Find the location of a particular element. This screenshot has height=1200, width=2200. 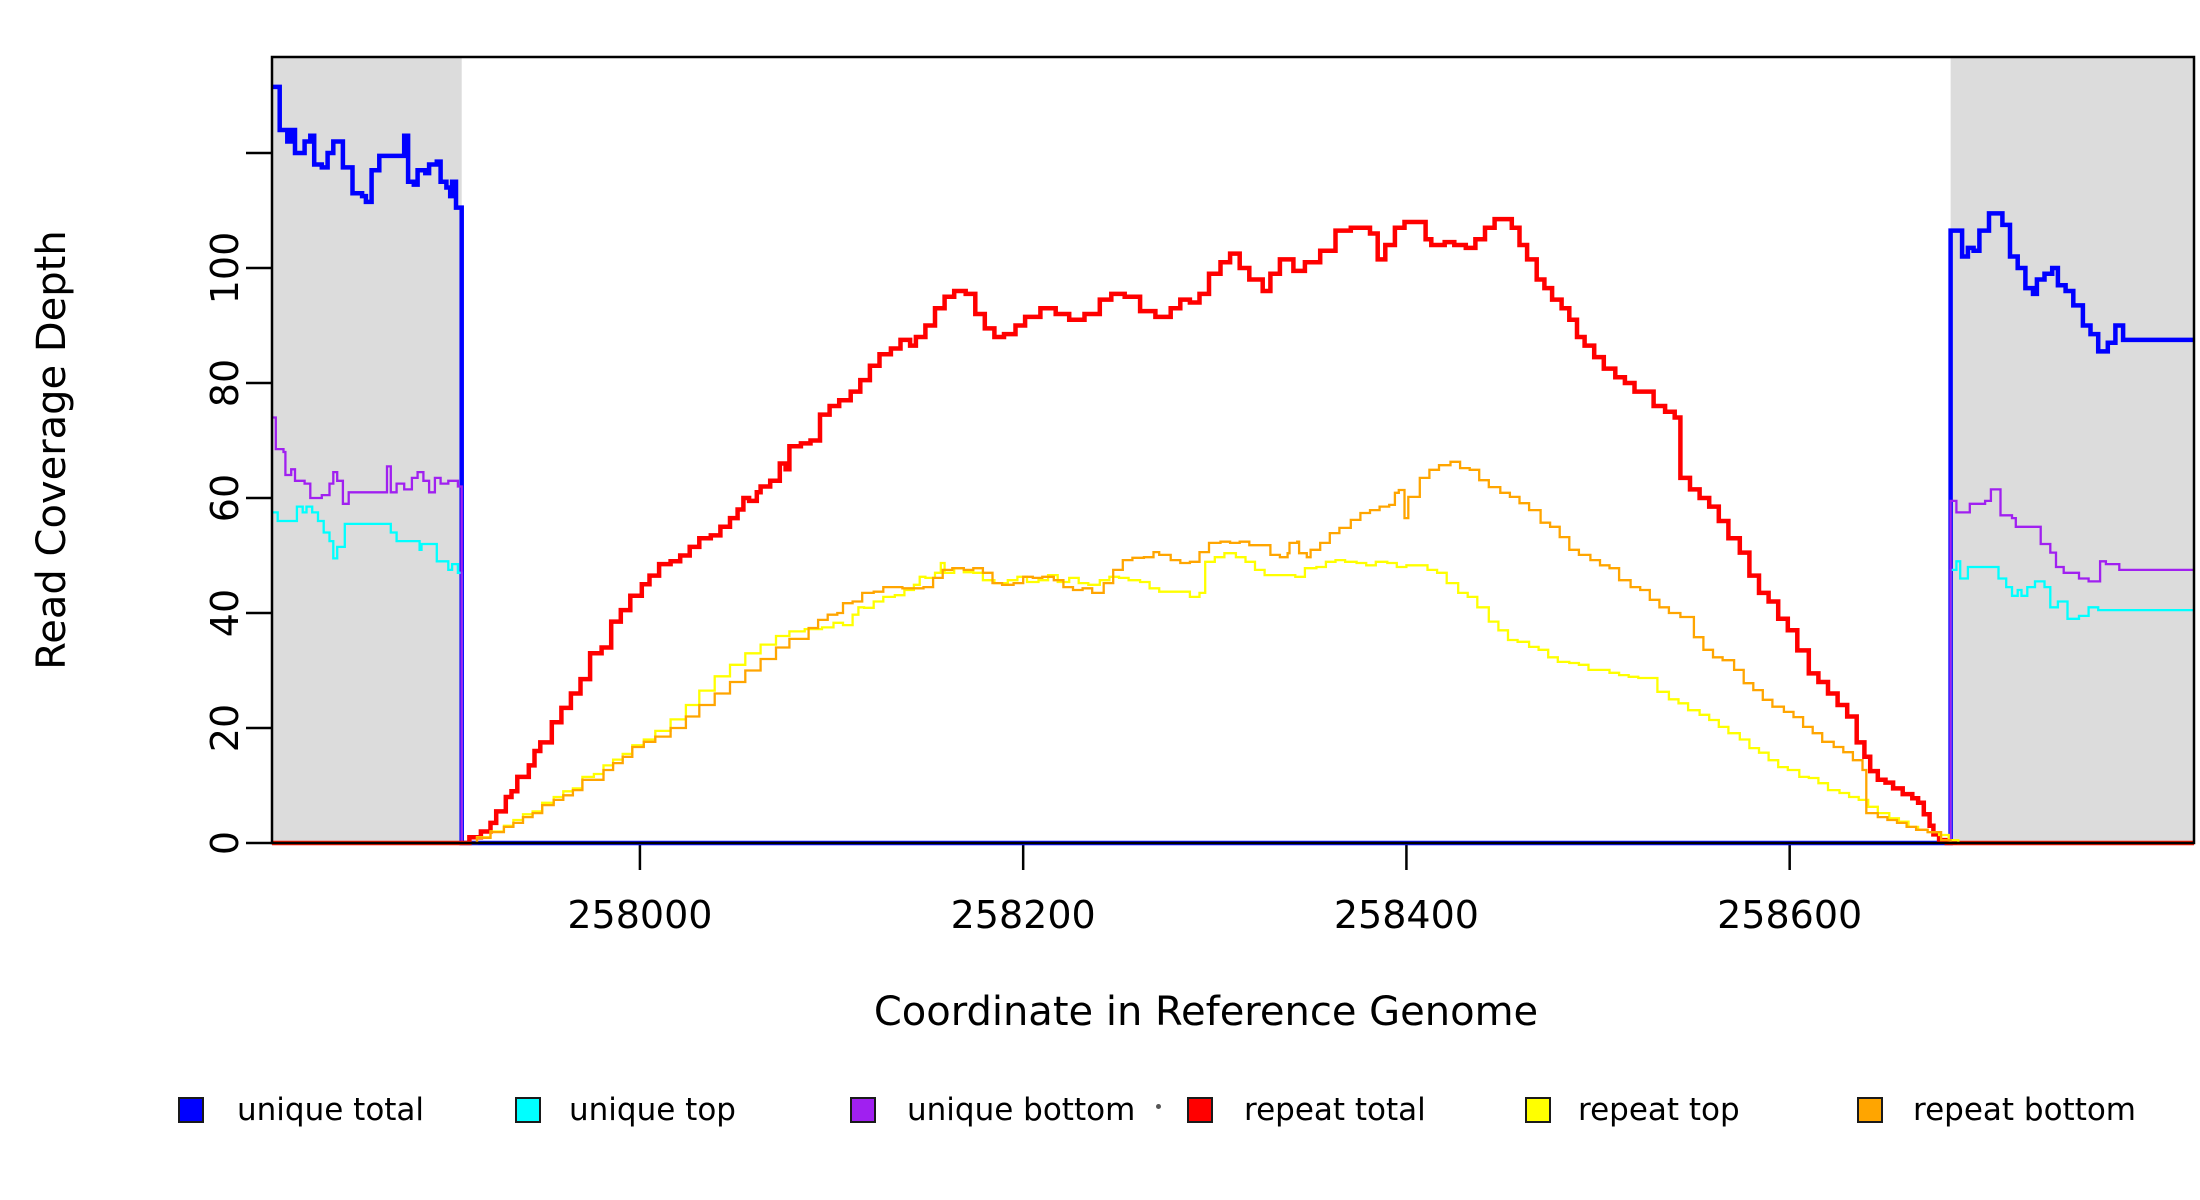

legend-item-unique-top: unique top is located at coordinates (625, 1110).